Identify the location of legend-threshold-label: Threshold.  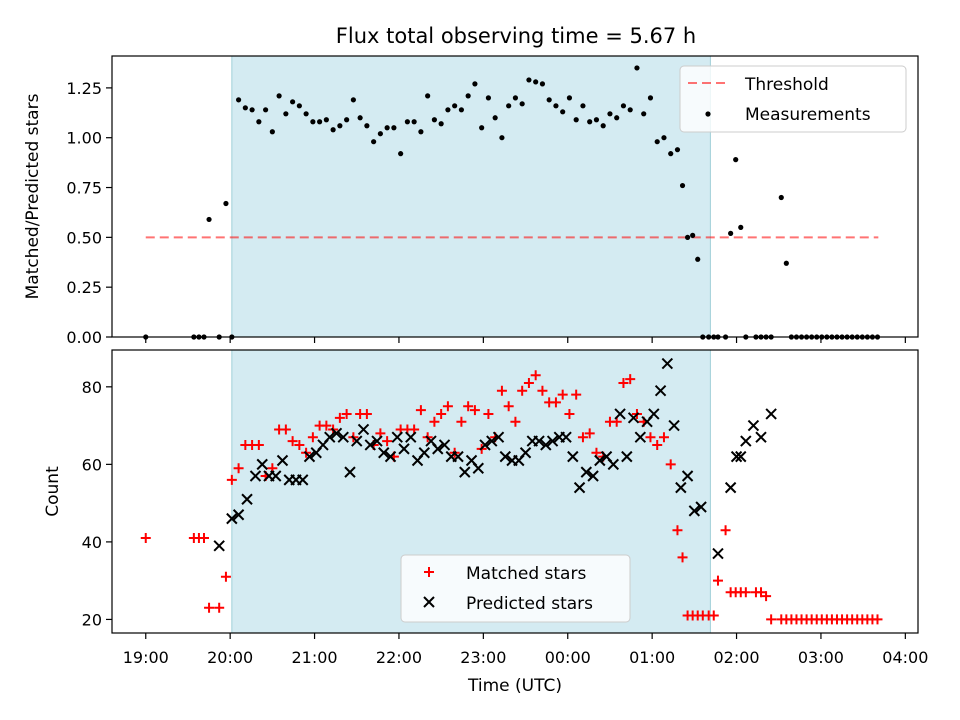
(786, 85).